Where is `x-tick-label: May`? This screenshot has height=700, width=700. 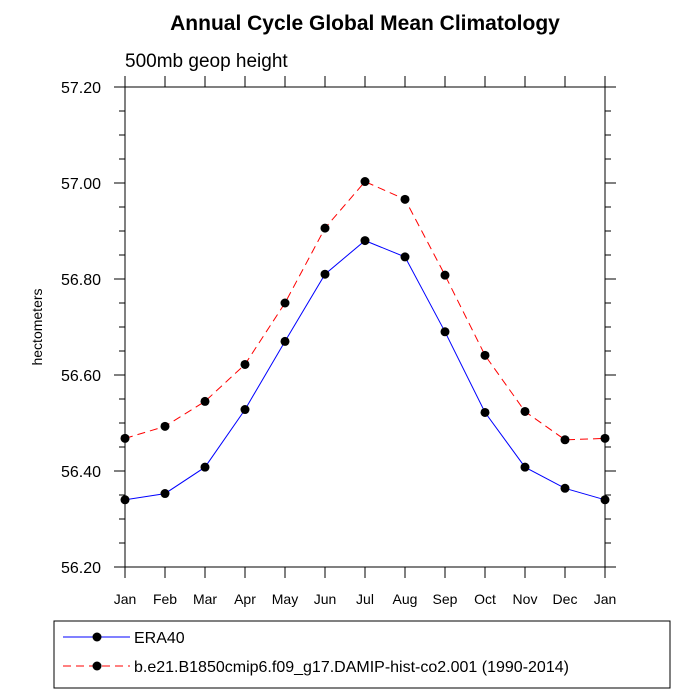 x-tick-label: May is located at coordinates (285, 599).